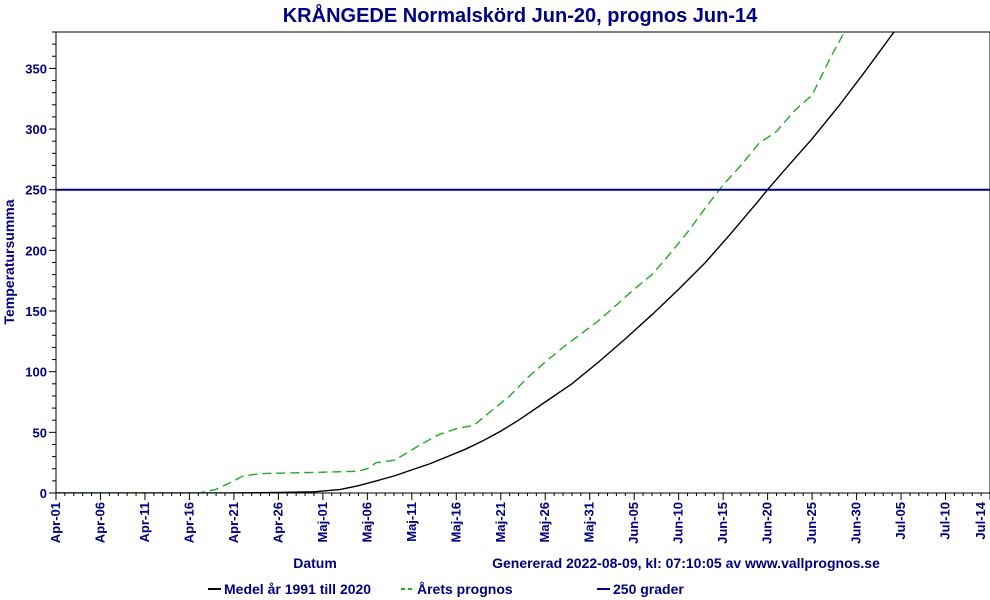 This screenshot has width=990, height=600. I want to click on x-tick-label: Jun-05, so click(633, 523).